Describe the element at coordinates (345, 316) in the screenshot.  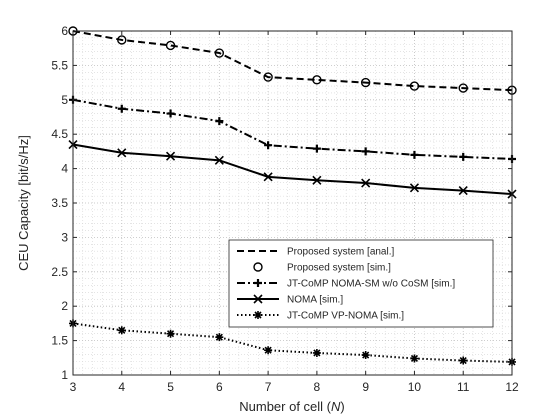
I see `legend-label: JT-CoMP VP-NOMA [sim.]` at that location.